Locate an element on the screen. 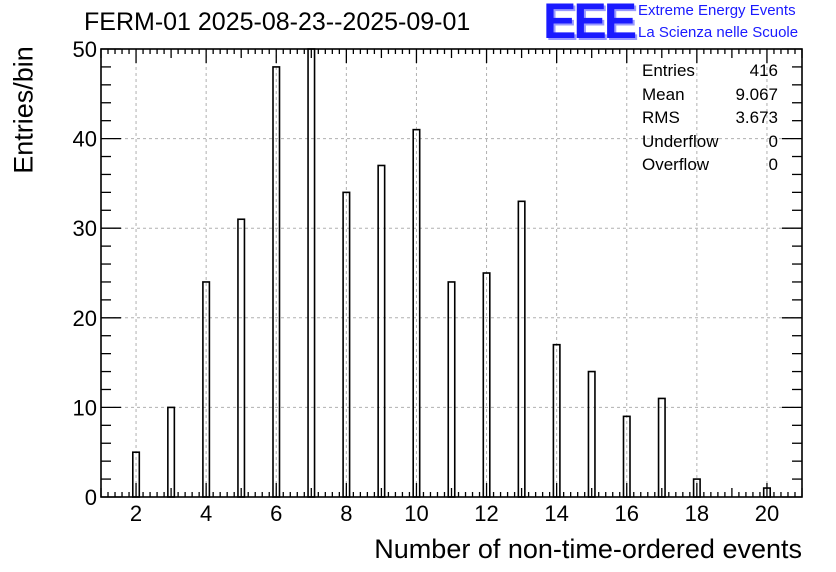  chart-title: FERM-01 2025-08-23--2025-09-01 is located at coordinates (277, 22).